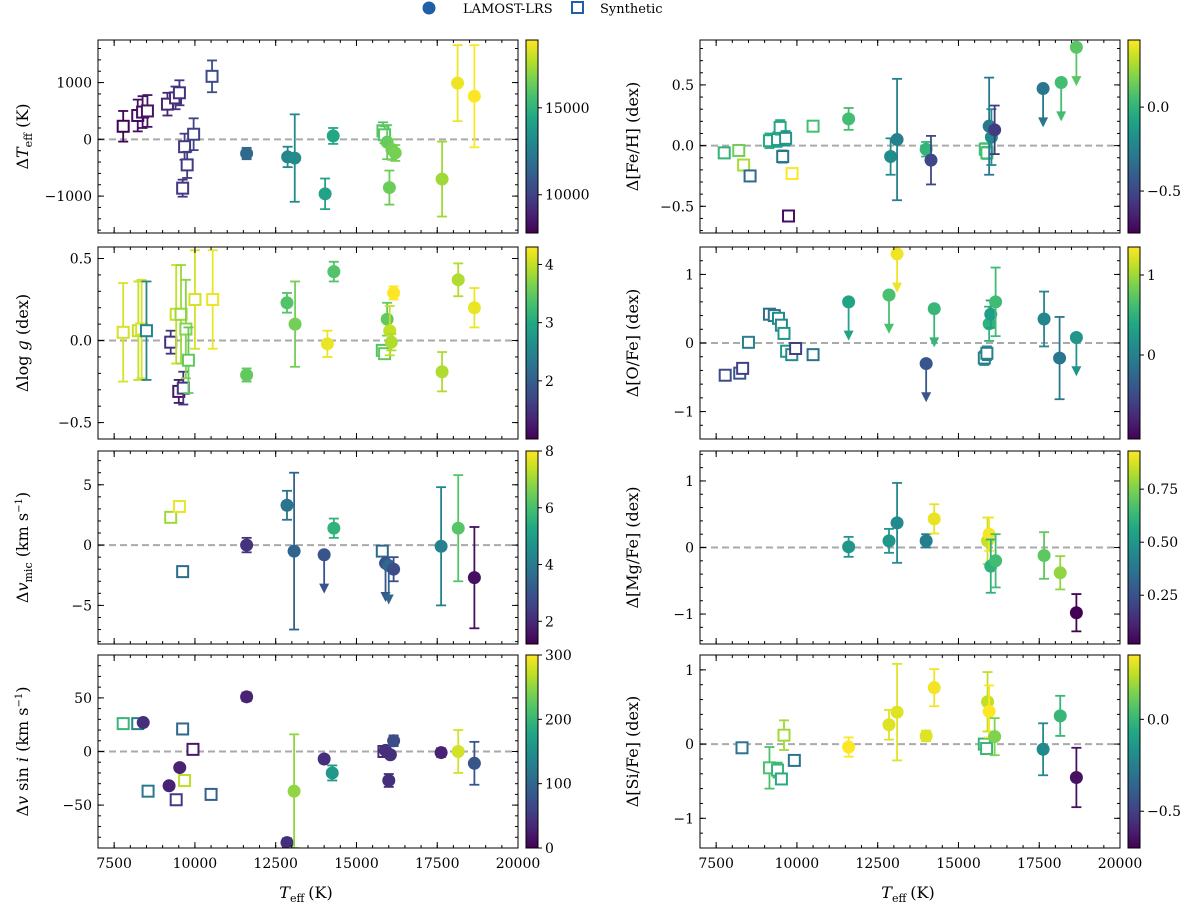 The image size is (1200, 906). What do you see at coordinates (632, 343) in the screenshot?
I see `y-axis-label: Δ[O/Fe] (dex)` at bounding box center [632, 343].